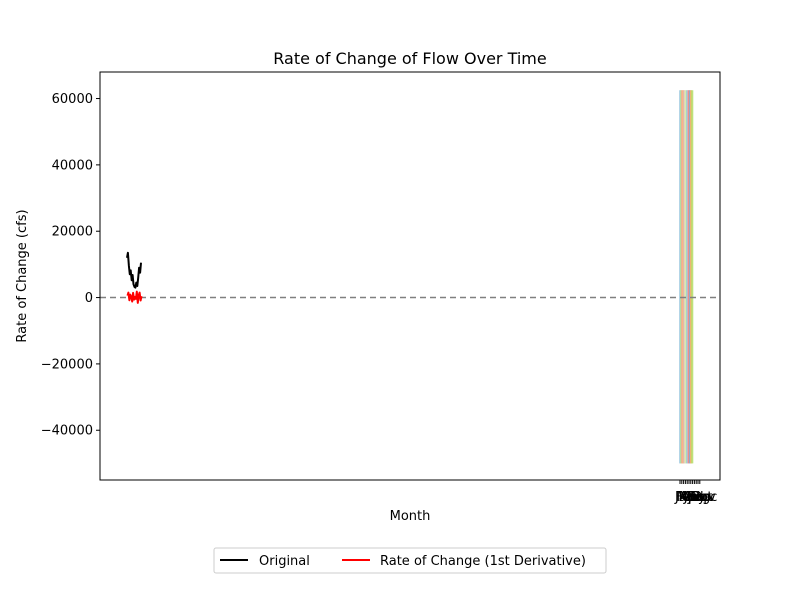 The image size is (800, 600). Describe the element at coordinates (410, 516) in the screenshot. I see `x-axis-title: Month` at that location.